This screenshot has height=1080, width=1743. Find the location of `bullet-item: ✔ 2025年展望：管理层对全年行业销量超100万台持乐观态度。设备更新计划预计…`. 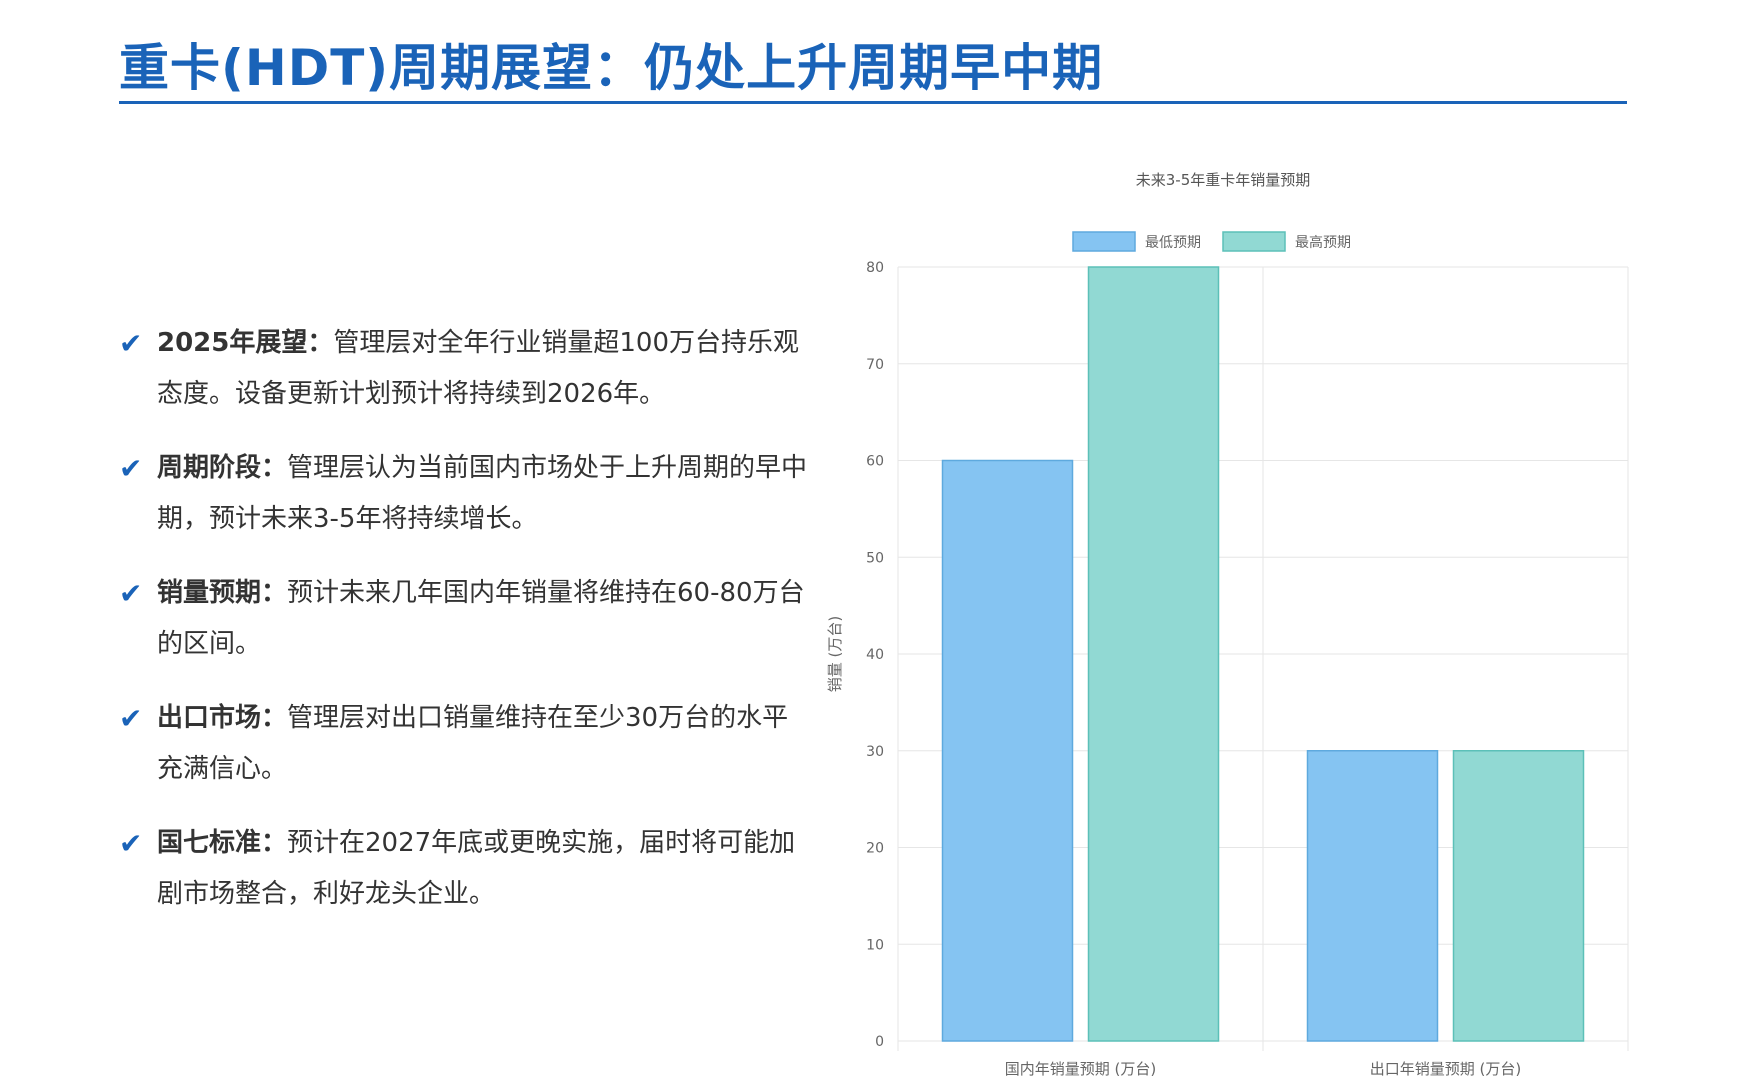

bullet-item: ✔ 2025年展望：管理层对全年行业销量超100万台持乐观态度。设备更新计划预计… is located at coordinates (464, 369).